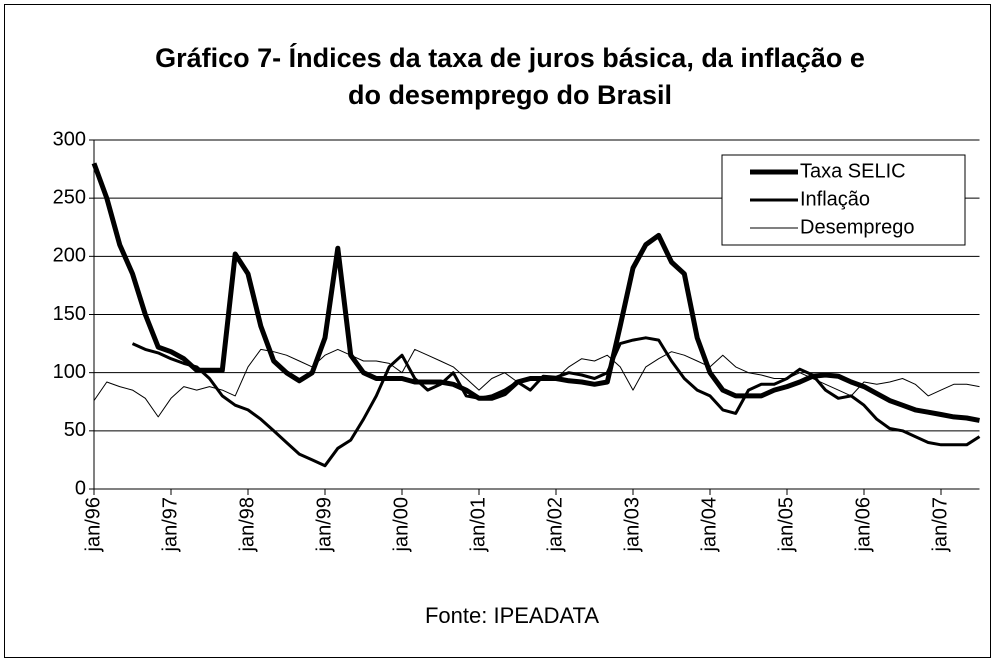 This screenshot has height=664, width=997. Describe the element at coordinates (853, 171) in the screenshot. I see `legend-label: Taxa SELIC` at that location.